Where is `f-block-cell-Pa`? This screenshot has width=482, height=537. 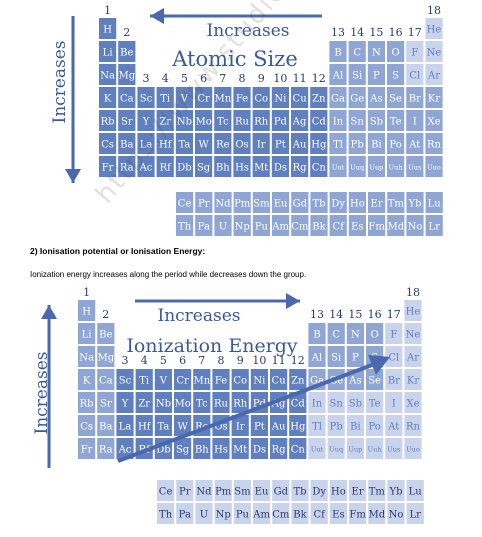 f-block-cell-Pa is located at coordinates (204, 225).